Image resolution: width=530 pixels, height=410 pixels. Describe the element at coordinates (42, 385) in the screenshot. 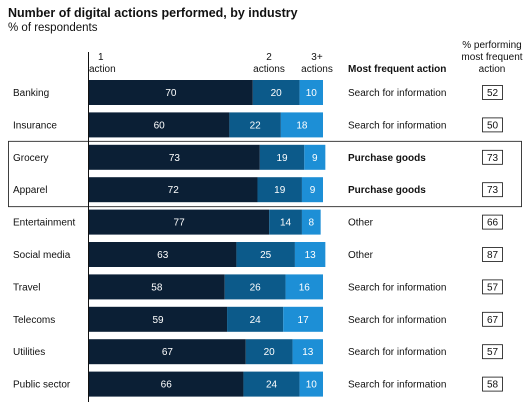

I see `category-label: Public sector` at that location.